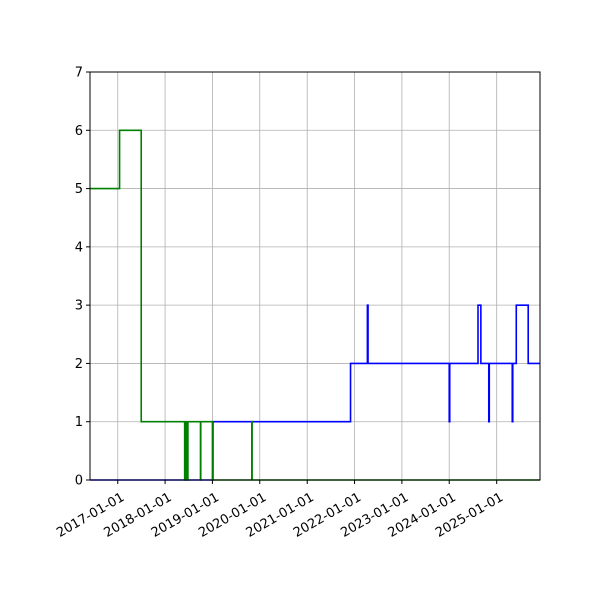  I want to click on y-tick-label: 5, so click(79, 189).